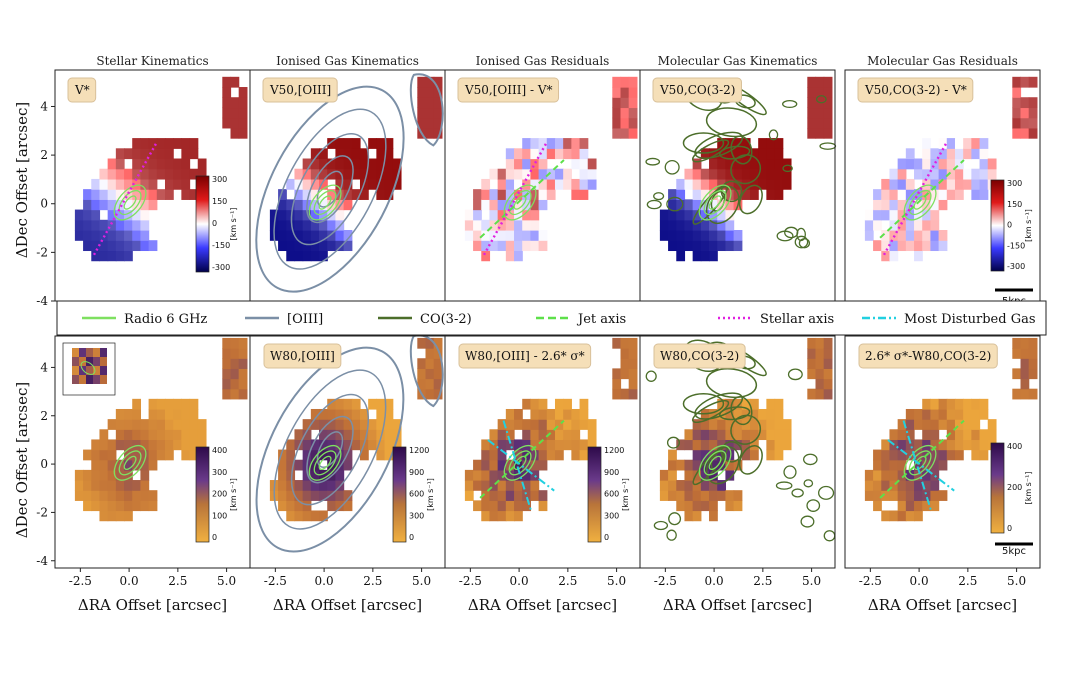  Describe the element at coordinates (416, 494) in the screenshot. I see `colorbar-tick-label: 600` at that location.